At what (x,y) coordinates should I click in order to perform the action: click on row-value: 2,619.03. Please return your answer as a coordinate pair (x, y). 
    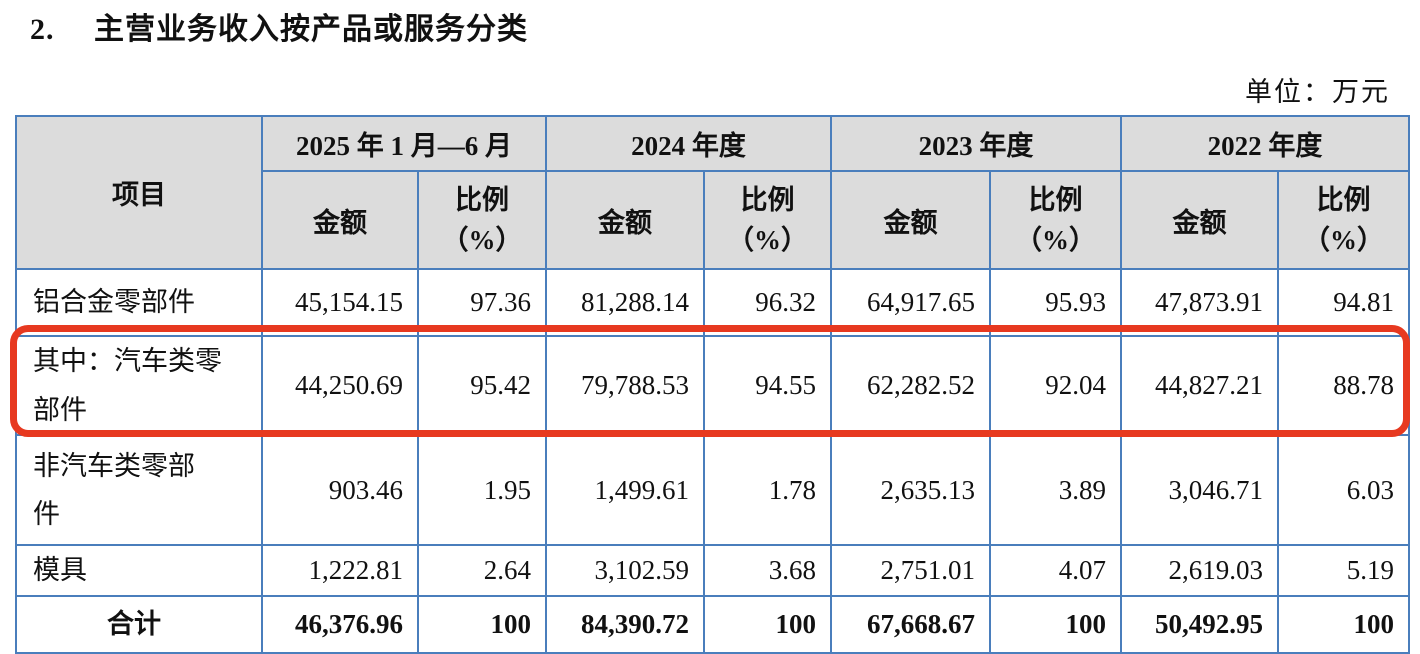
    Looking at the image, I should click on (1199, 570).